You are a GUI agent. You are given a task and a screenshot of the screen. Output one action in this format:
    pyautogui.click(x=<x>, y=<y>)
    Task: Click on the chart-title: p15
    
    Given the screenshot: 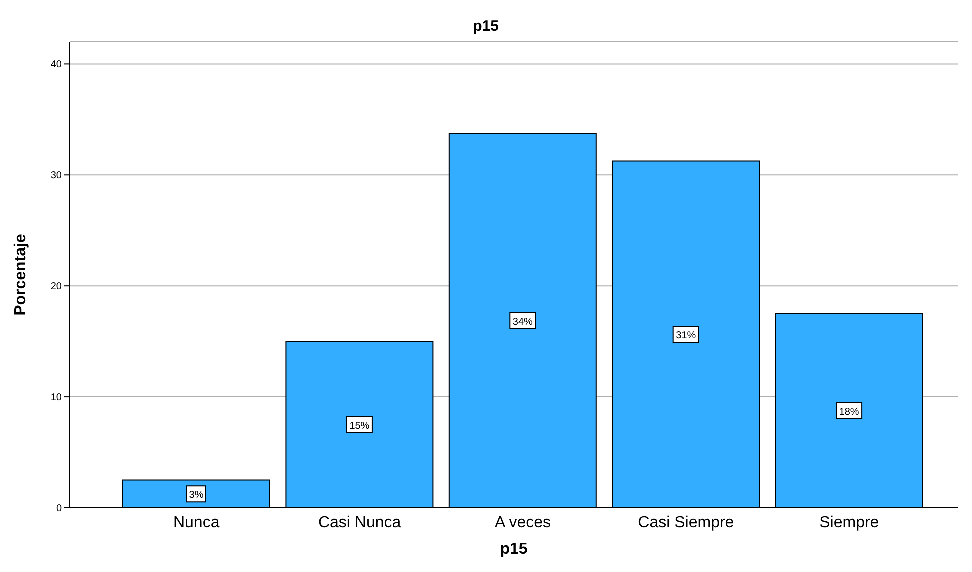 What is the action you would take?
    pyautogui.click(x=486, y=26)
    